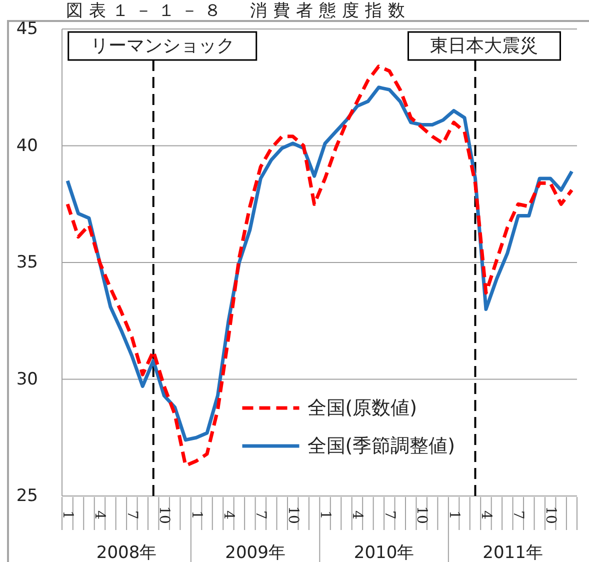 The image size is (589, 562). Describe the element at coordinates (27, 29) in the screenshot. I see `y-tick-label: 45` at that location.